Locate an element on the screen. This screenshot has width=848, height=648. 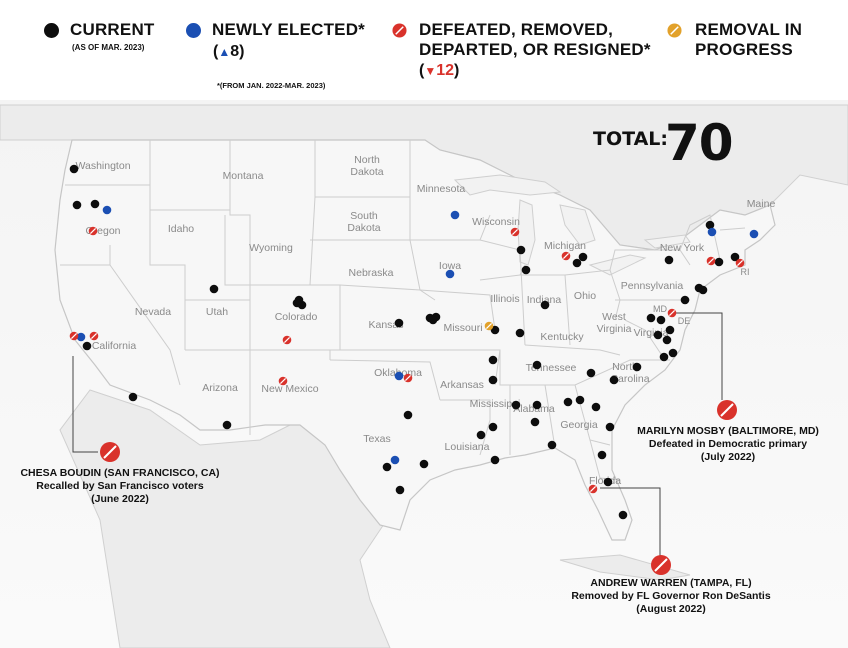
state-label-virginia: Virginia is located at coordinates (651, 333).